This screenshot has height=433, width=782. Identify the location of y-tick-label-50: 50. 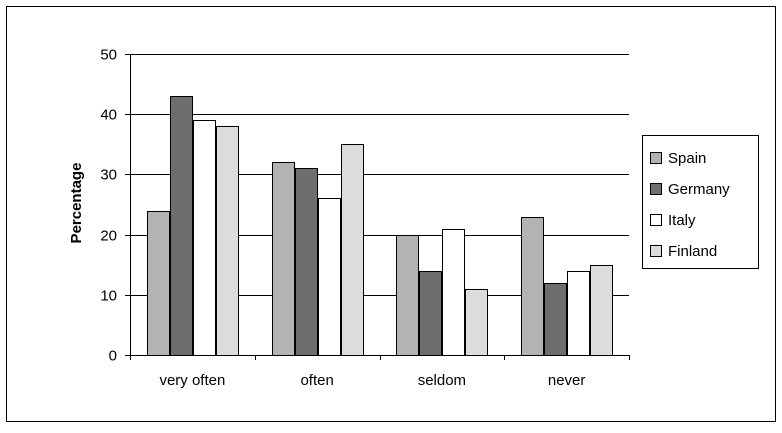
(108, 55).